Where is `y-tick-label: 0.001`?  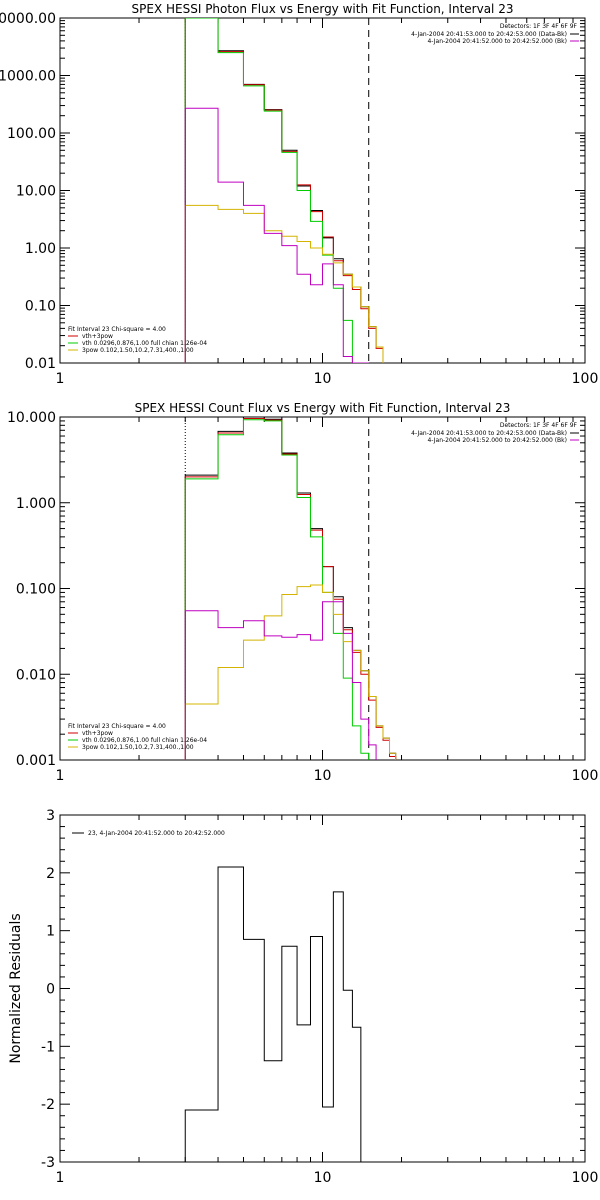 y-tick-label: 0.001 is located at coordinates (36, 761).